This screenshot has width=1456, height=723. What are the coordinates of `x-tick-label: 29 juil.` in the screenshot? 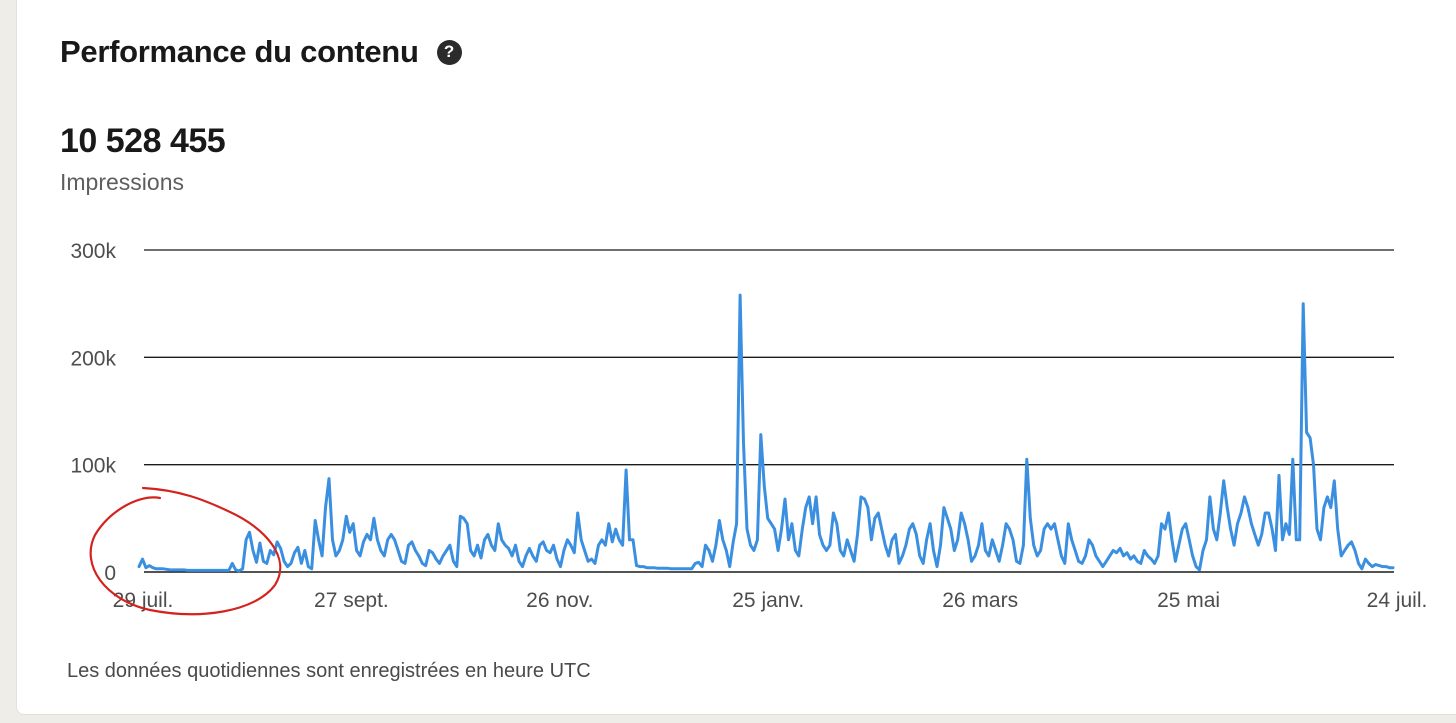 It's located at (143, 600).